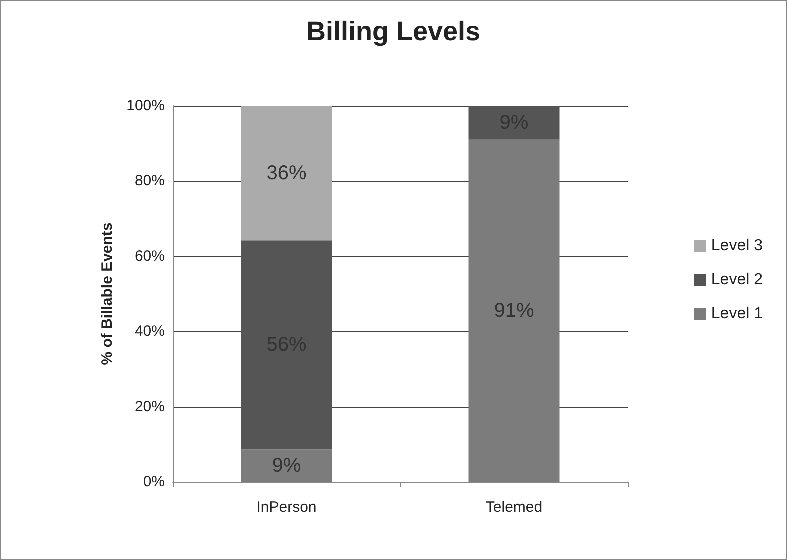  I want to click on data-label: 91%, so click(514, 311).